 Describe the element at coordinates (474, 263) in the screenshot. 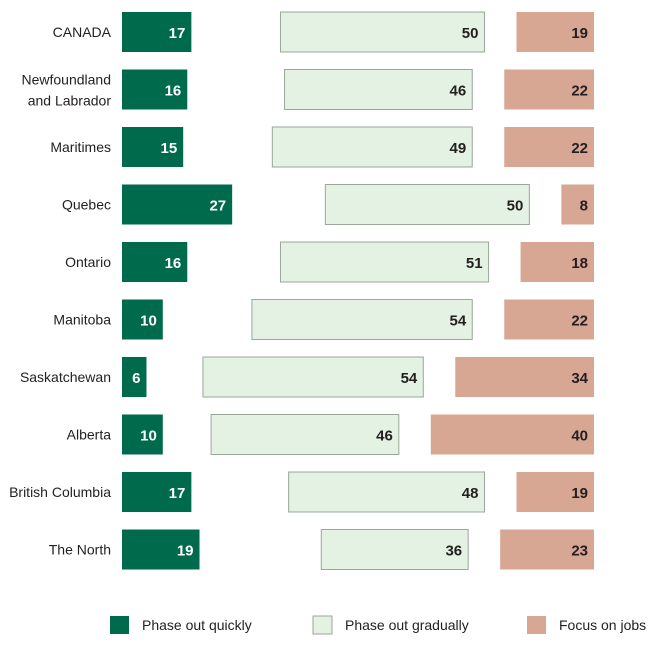

I see `value-label: 51` at that location.